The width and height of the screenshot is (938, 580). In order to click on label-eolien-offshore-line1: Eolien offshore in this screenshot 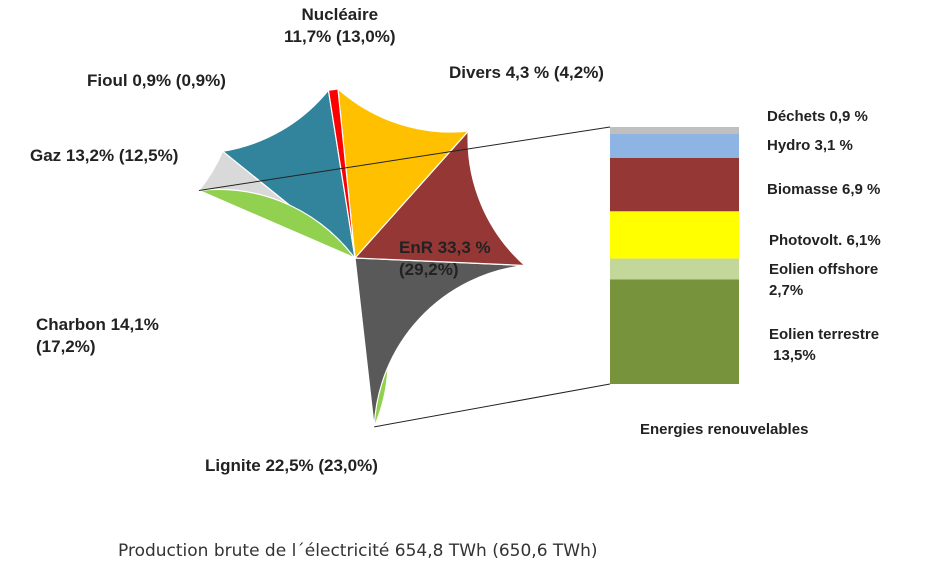, I will do `click(824, 269)`.